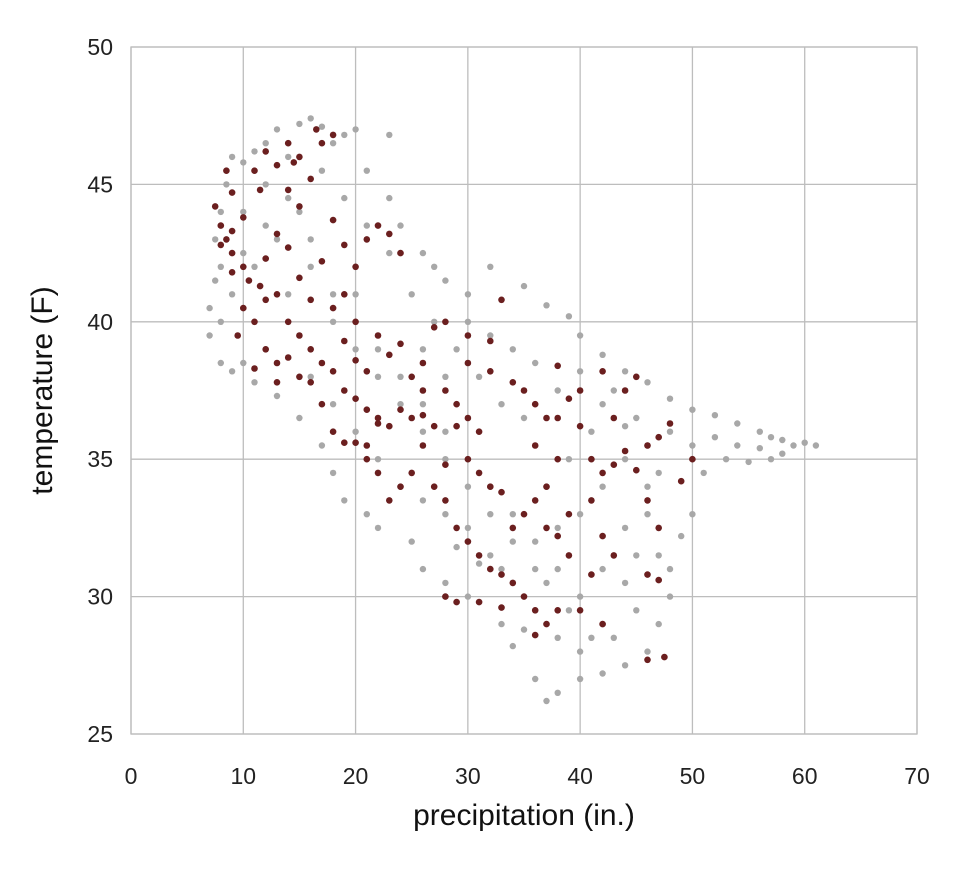 This screenshot has width=957, height=869. What do you see at coordinates (100, 322) in the screenshot?
I see `y-tick-label: 40` at bounding box center [100, 322].